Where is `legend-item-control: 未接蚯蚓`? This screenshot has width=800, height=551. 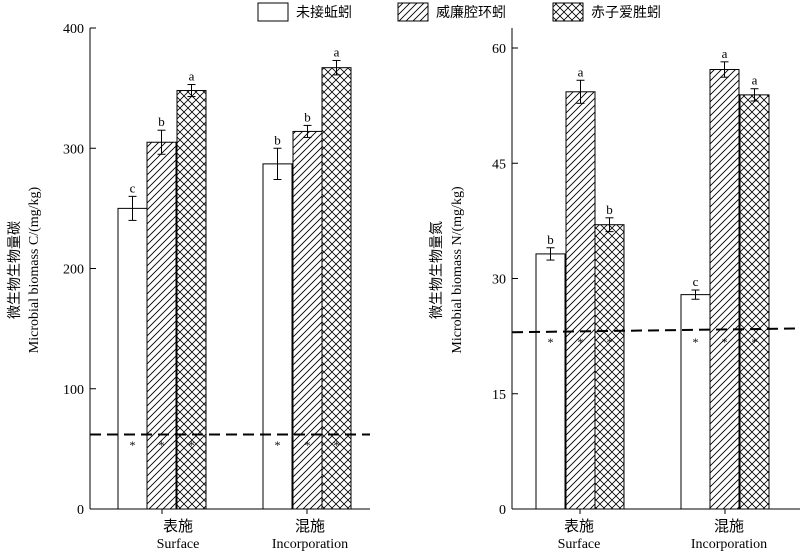
legend-item-control: 未接蚯蚓 is located at coordinates (304, 12).